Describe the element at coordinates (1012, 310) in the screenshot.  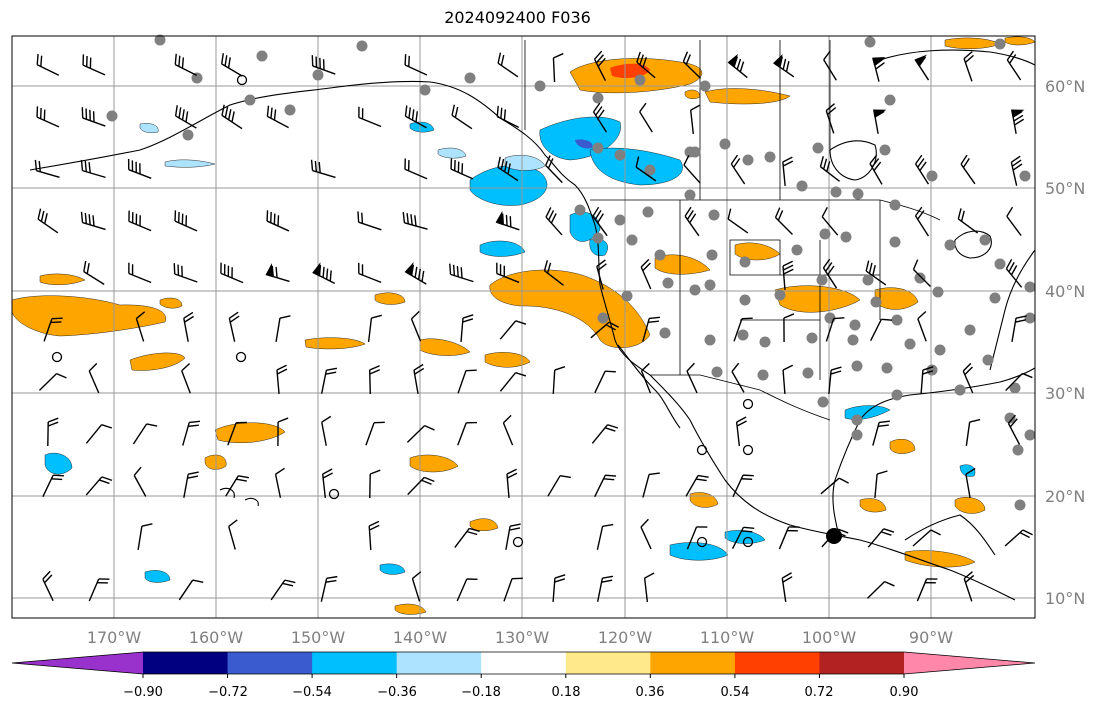
I see `coastline-east` at that location.